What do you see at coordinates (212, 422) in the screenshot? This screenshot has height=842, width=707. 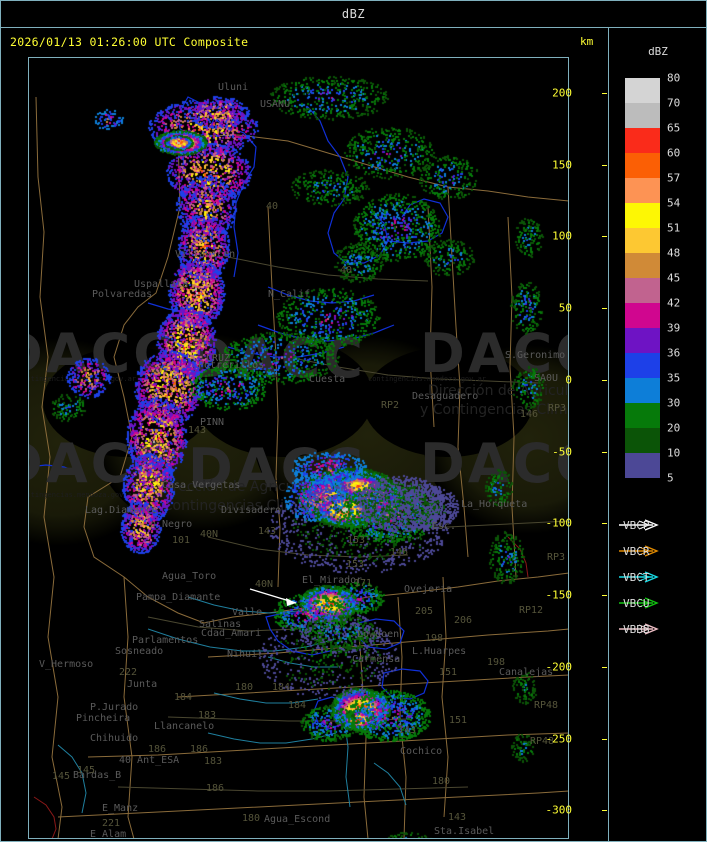 I see `map-place-label: PINN` at bounding box center [212, 422].